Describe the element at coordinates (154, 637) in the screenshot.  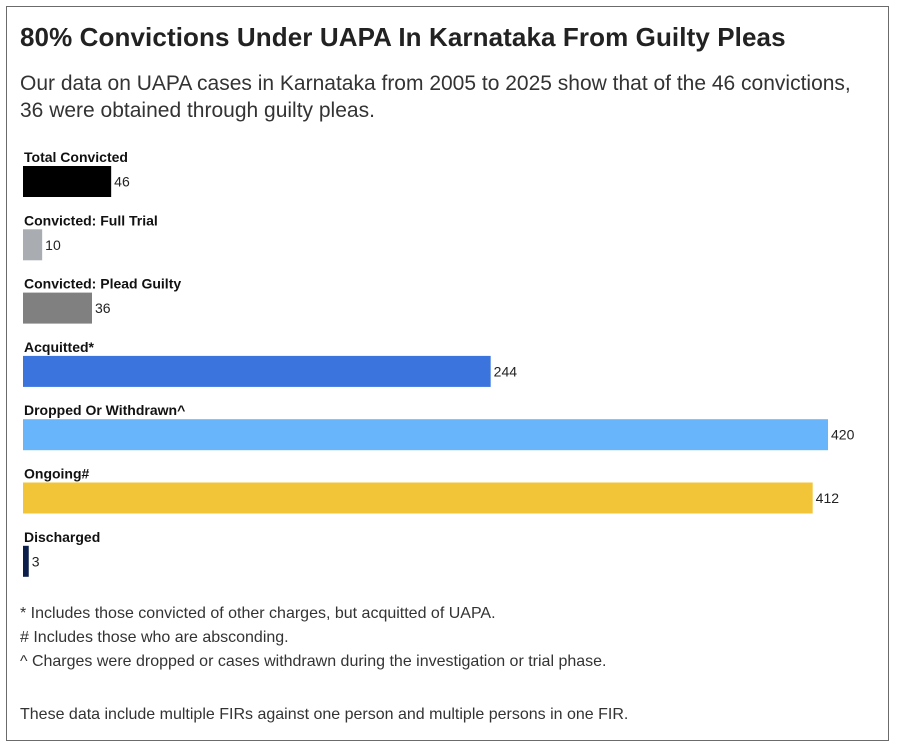
I see `footnote-ongoing: # Includes those who are absconding.` at that location.